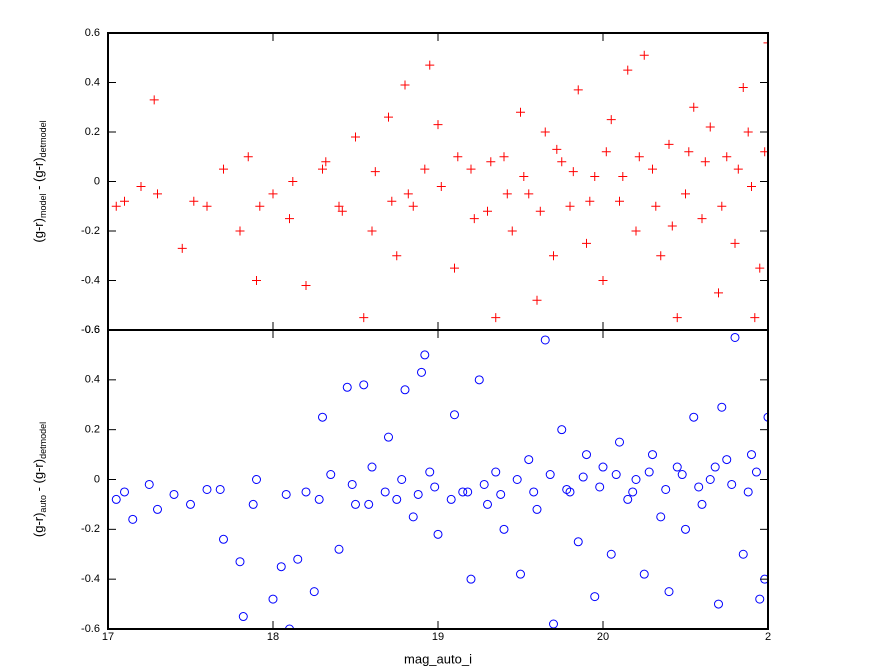 The image size is (896, 672). Describe the element at coordinates (108, 637) in the screenshot. I see `x-tick-label: 17` at that location.